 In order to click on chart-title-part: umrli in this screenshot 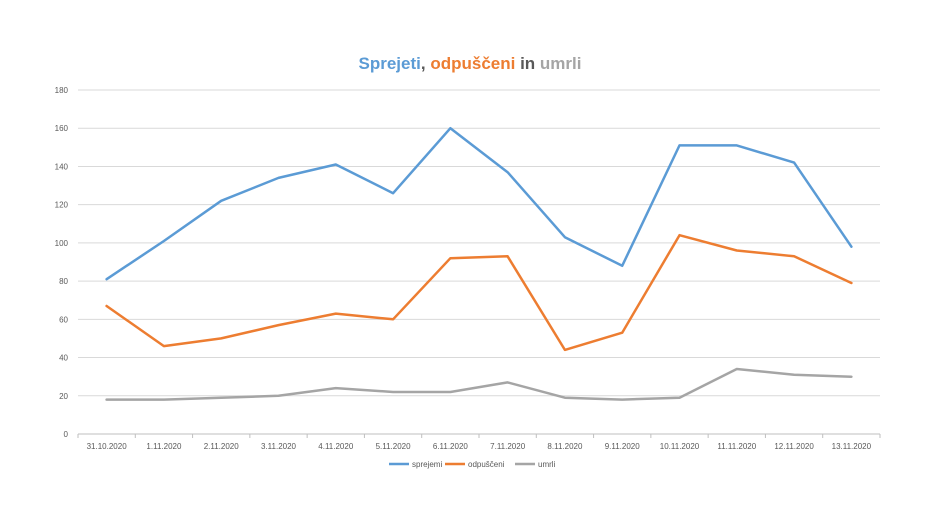, I will do `click(560, 63)`.